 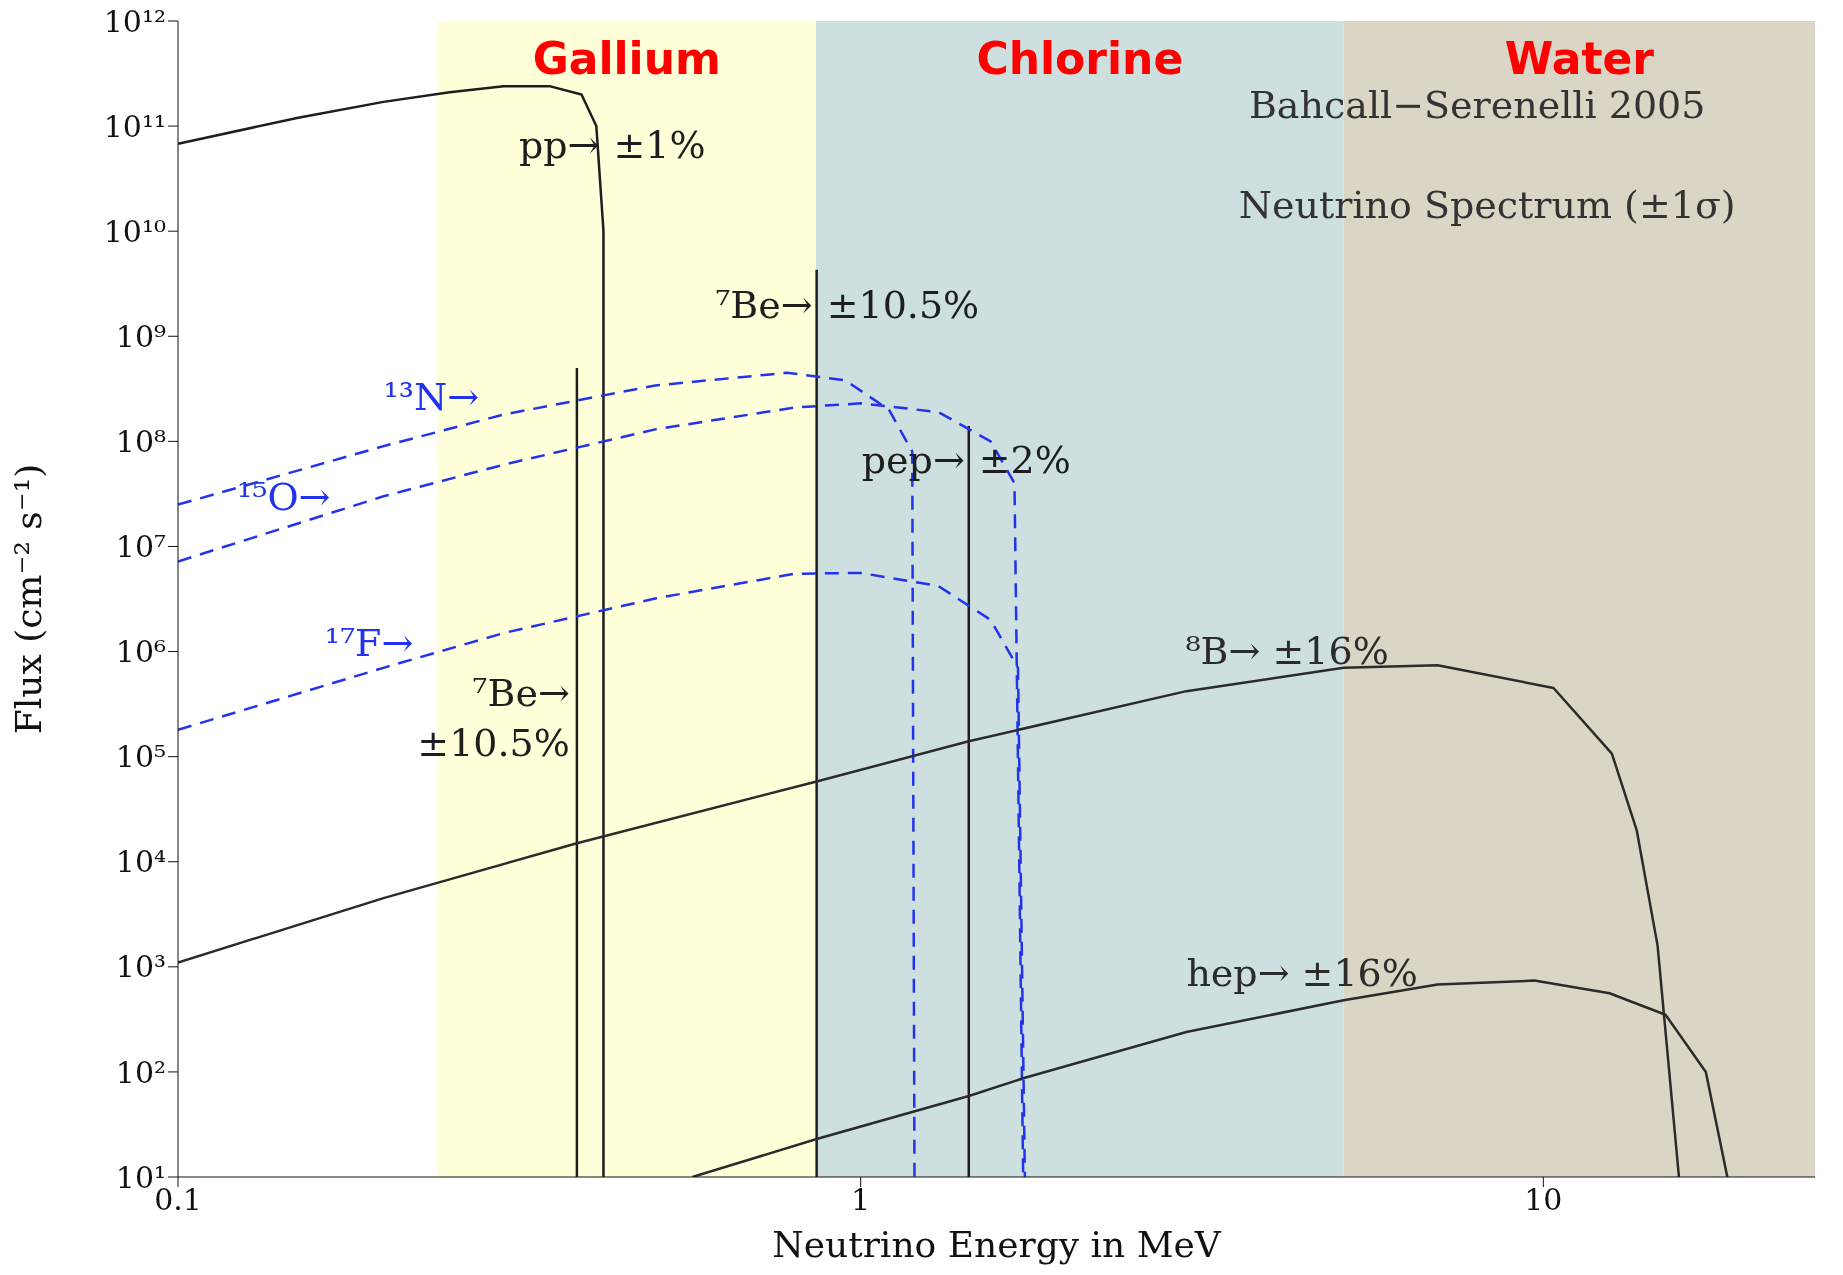 I want to click on text: Bahcall−Serenelli 2005, so click(x=1477, y=104).